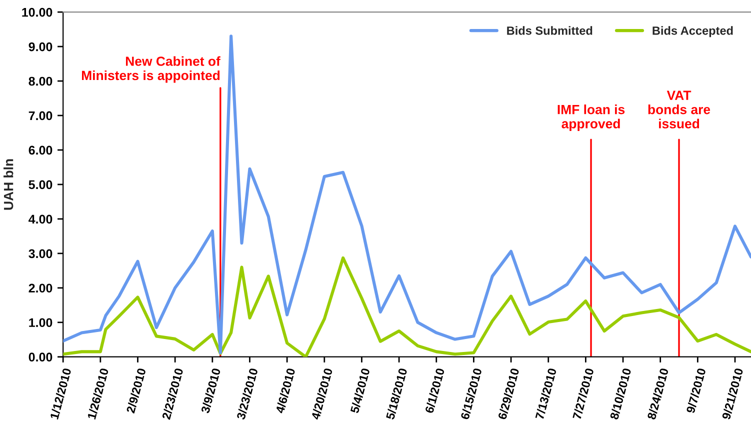 This screenshot has height=431, width=751. I want to click on x-tick-label: 1/26/2010, so click(98, 394).